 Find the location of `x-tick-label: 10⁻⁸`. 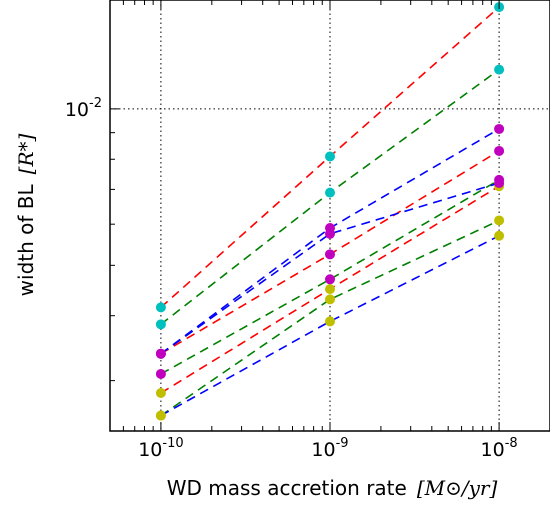

x-tick-label: 10⁻⁸ is located at coordinates (499, 448).